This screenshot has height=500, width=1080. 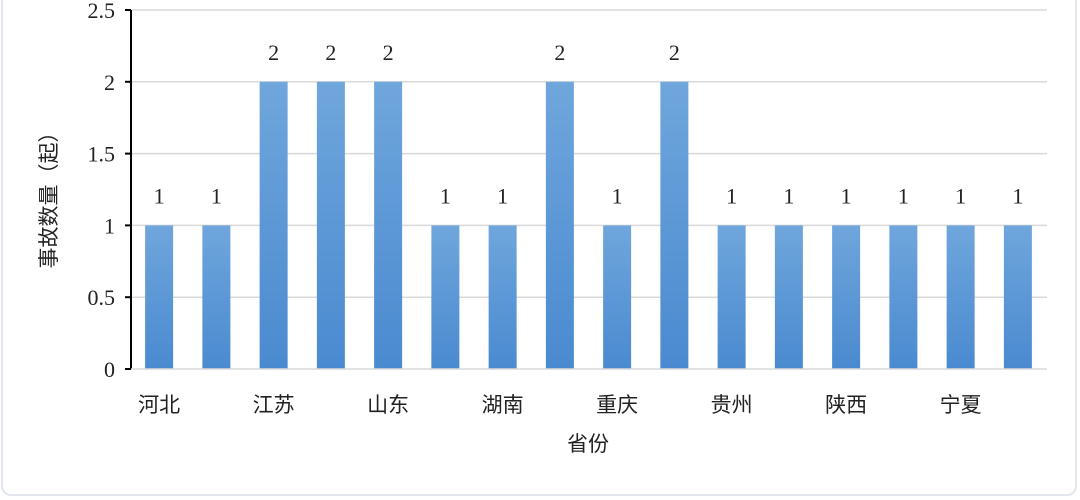 I want to click on x-tick-label: 重庆, so click(x=617, y=405).